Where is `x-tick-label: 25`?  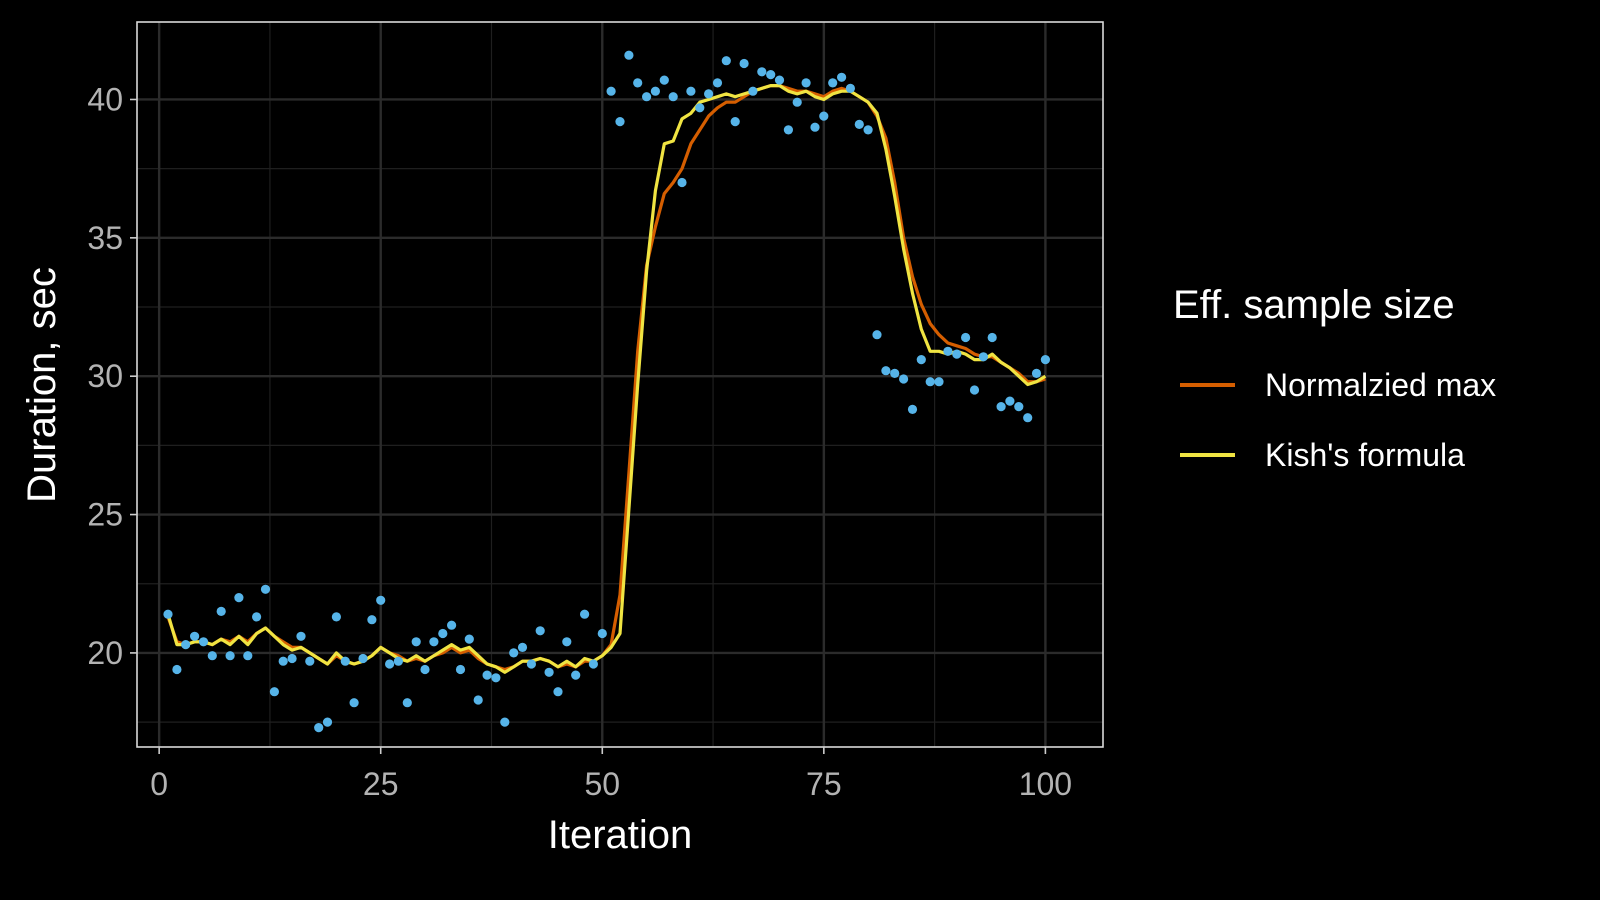
x-tick-label: 25 is located at coordinates (381, 784).